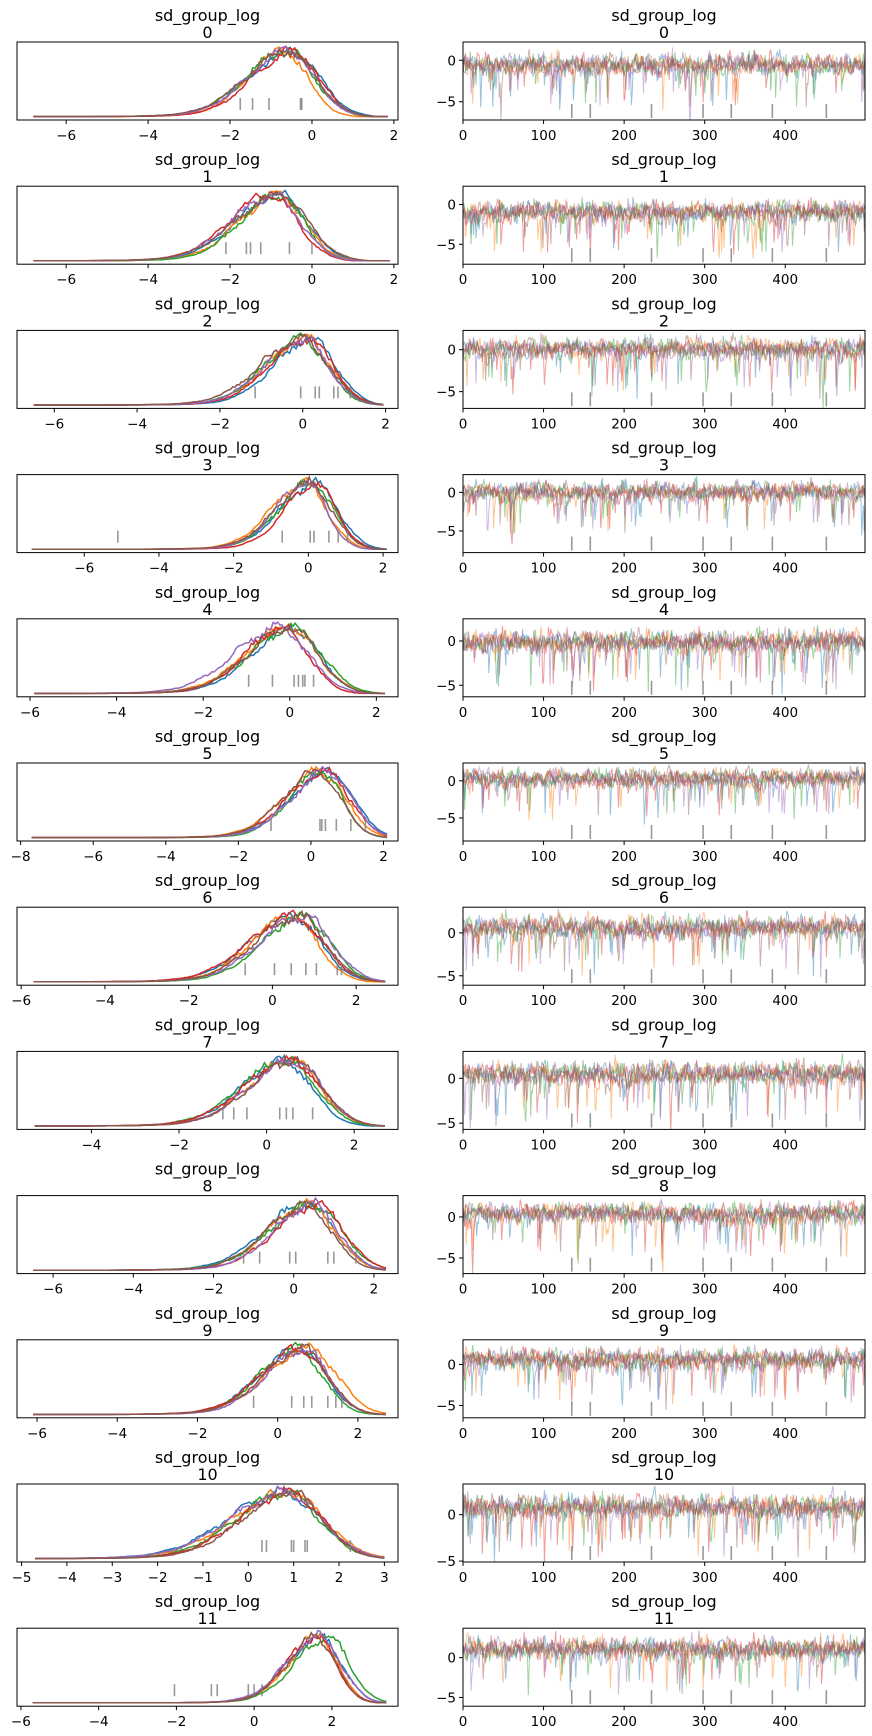 The width and height of the screenshot is (872, 1736). I want to click on panel-subtitle: 4, so click(664, 609).